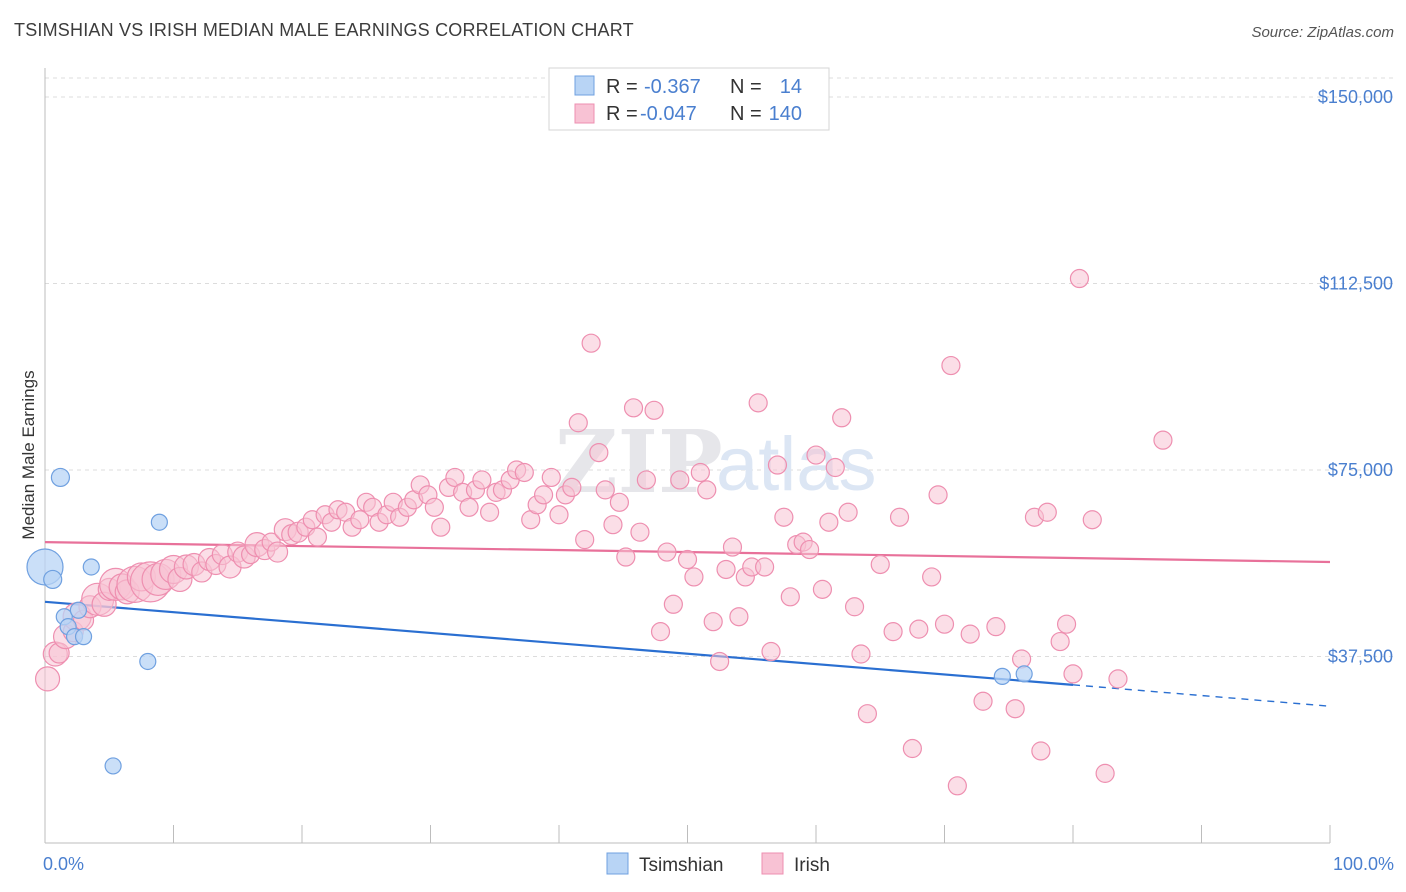 The image size is (1406, 892). Describe the element at coordinates (689, 99) in the screenshot. I see `legend: R = -0.367 N = 14 R = -0.047 N = 140` at that location.